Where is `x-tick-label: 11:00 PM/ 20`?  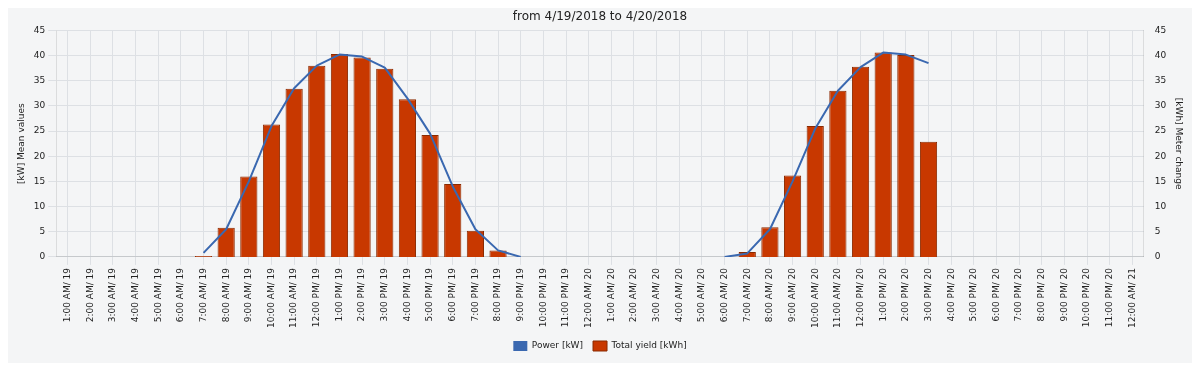
x-tick-label: 11:00 PM/ 20 is located at coordinates (1109, 297).